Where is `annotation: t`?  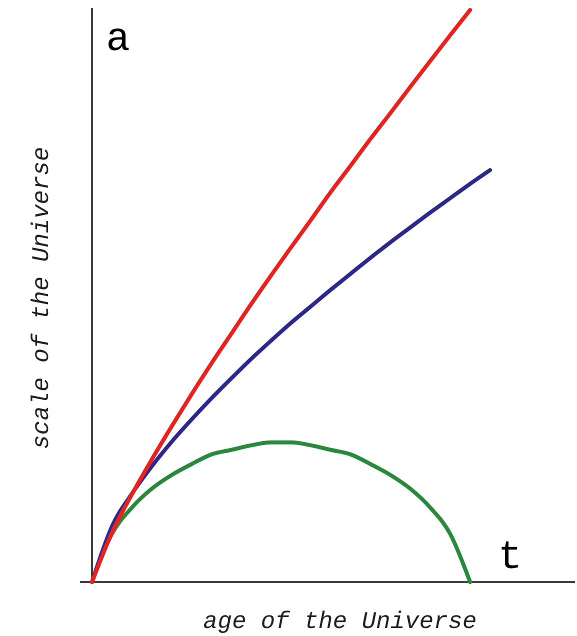
annotation: t is located at coordinates (510, 558).